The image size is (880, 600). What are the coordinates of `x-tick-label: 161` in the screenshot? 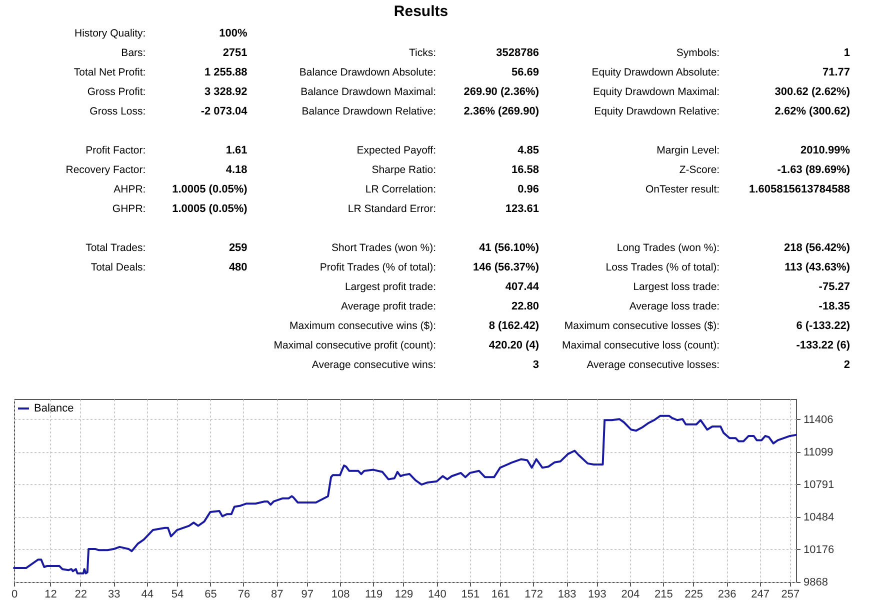 It's located at (500, 594).